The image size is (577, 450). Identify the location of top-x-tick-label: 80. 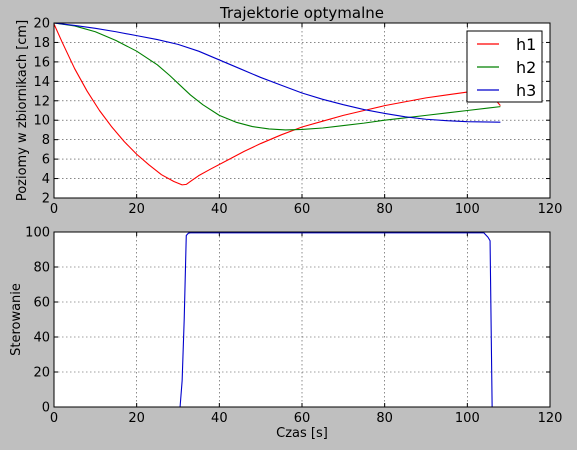
(384, 209).